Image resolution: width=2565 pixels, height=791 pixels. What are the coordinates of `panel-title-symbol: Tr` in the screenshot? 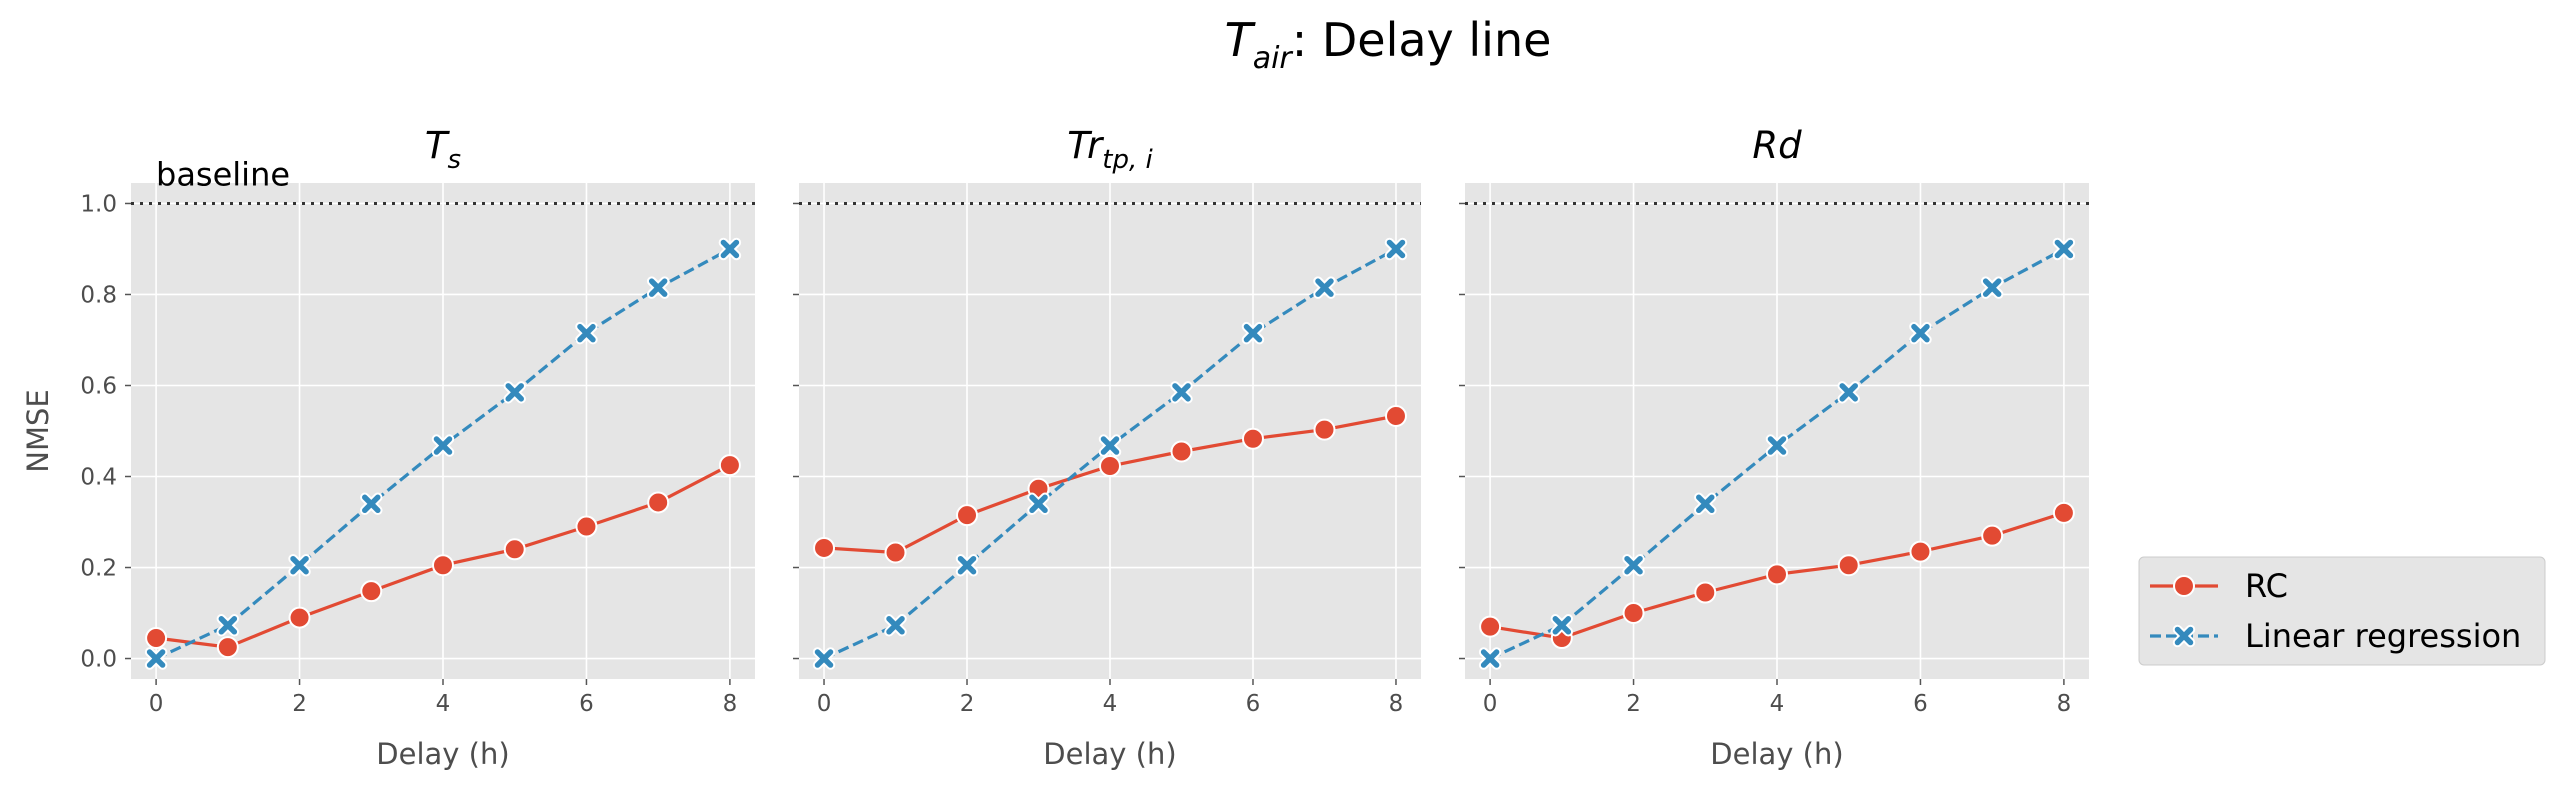 It's located at (1086, 145).